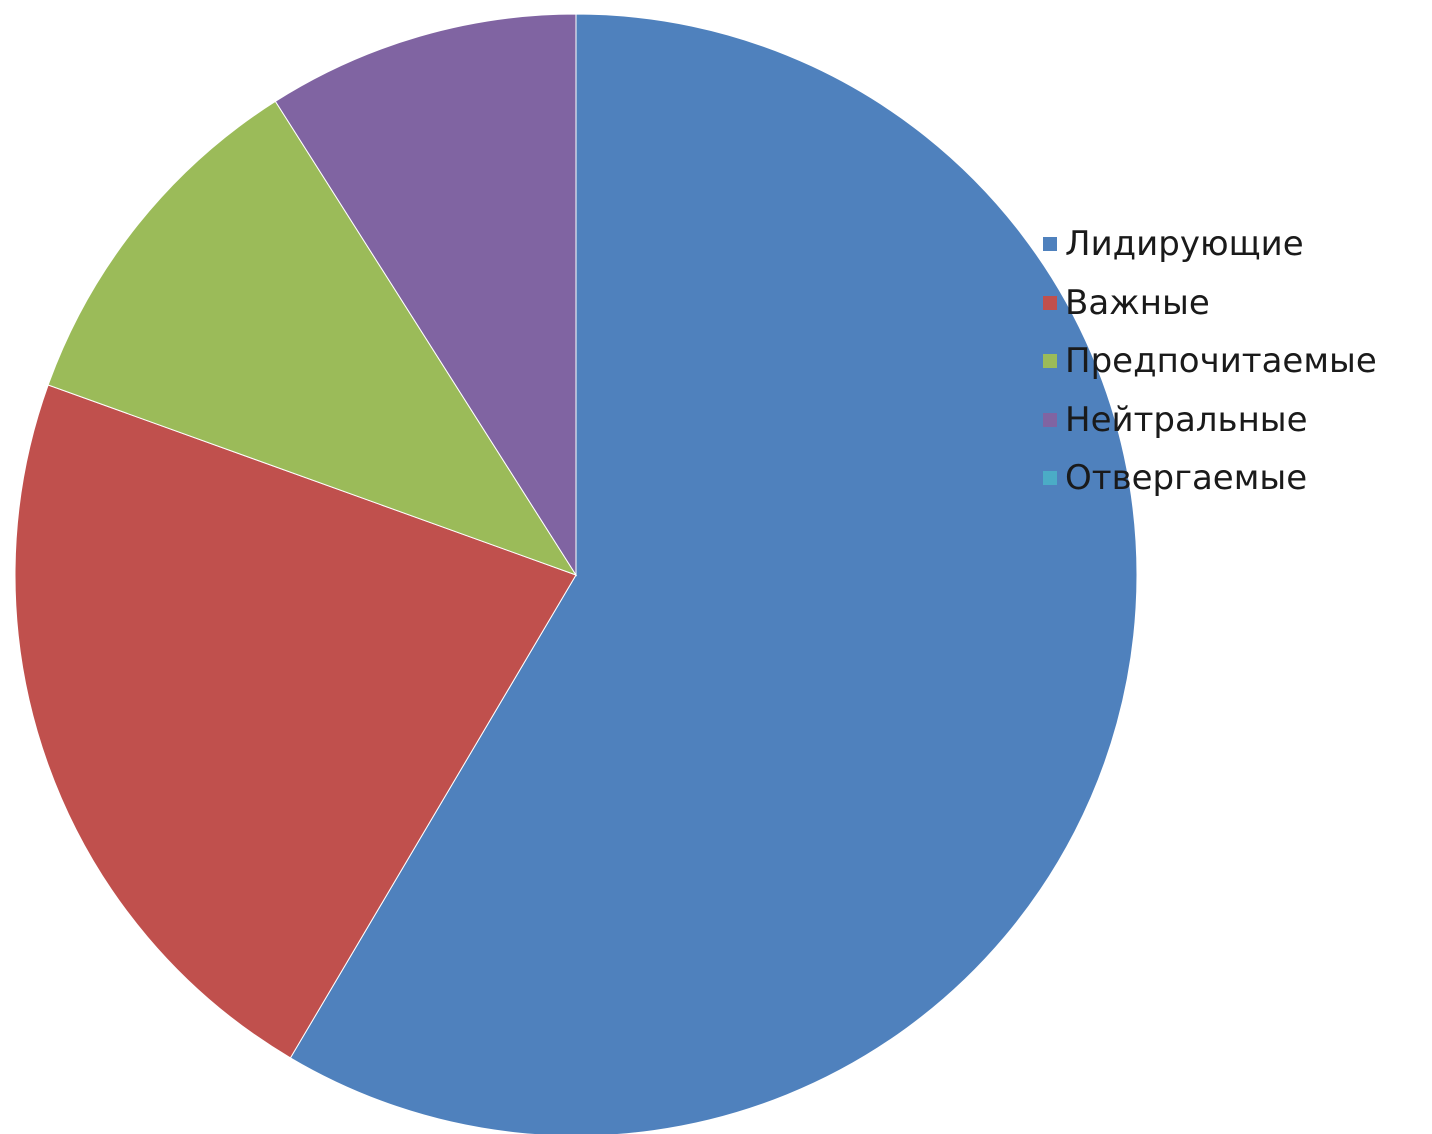  What do you see at coordinates (1235, 303) in the screenshot?
I see `legend-item-important: Важные` at bounding box center [1235, 303].